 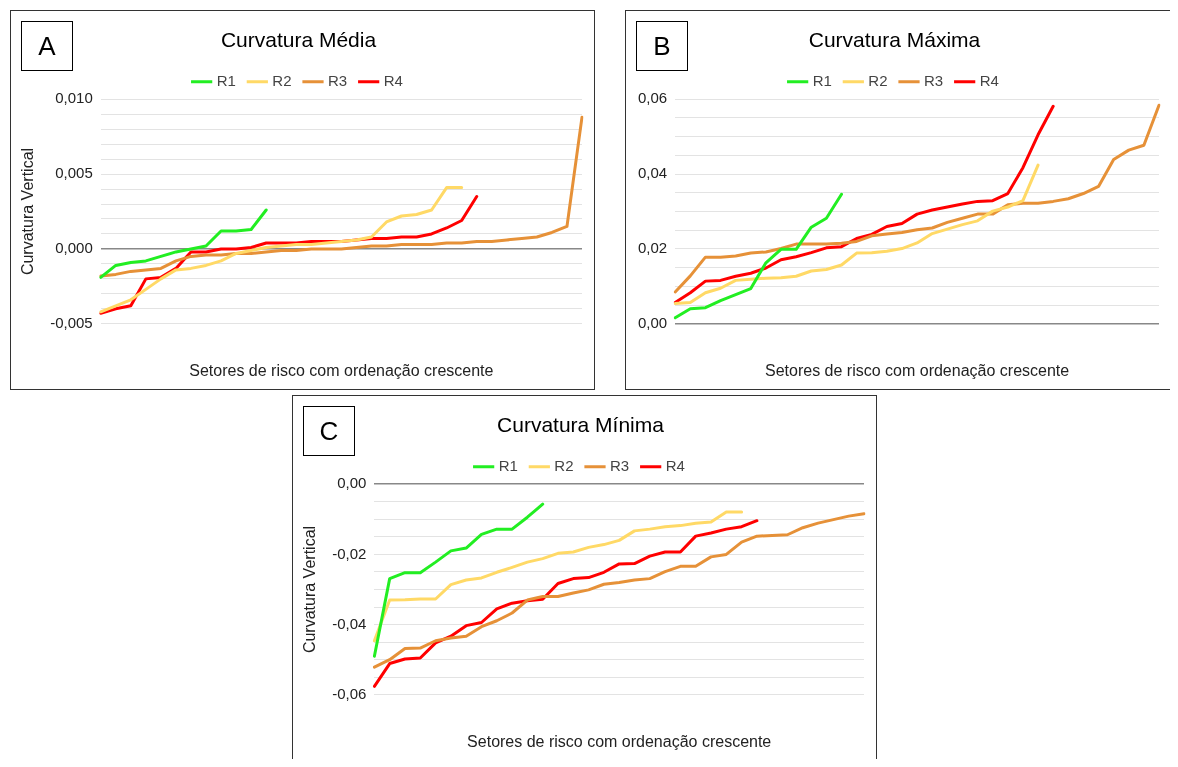 I want to click on y-tick-label: -0,06, so click(x=349, y=693).